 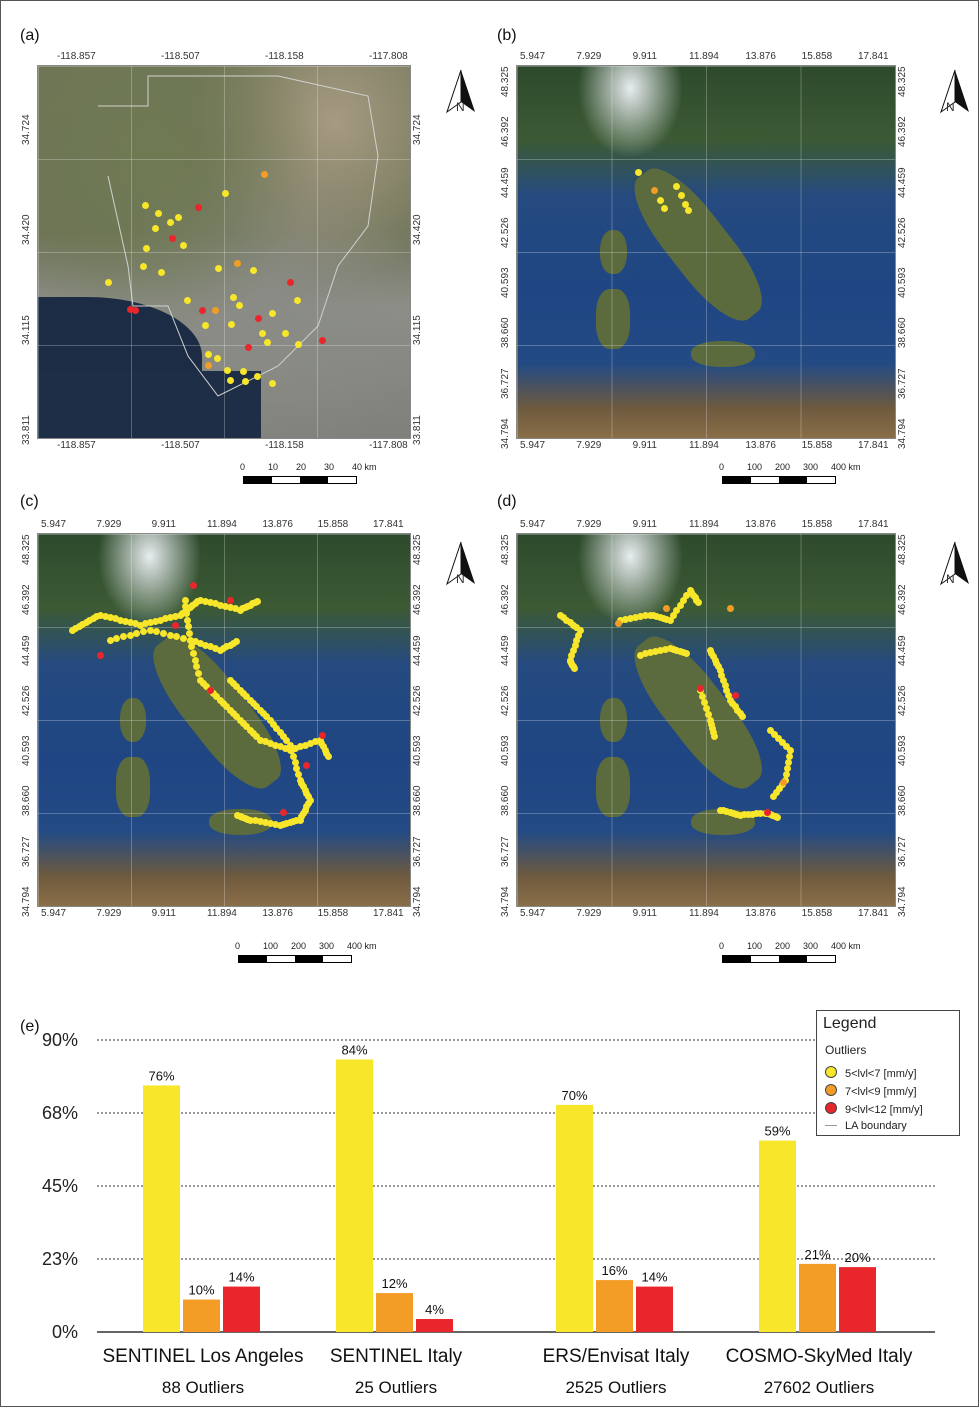 I want to click on bar-data-label: 12%, so click(x=394, y=1283).